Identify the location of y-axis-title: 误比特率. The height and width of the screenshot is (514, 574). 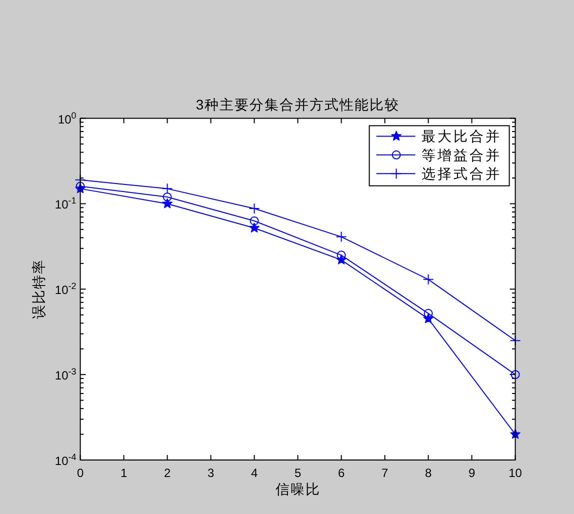
(38, 289).